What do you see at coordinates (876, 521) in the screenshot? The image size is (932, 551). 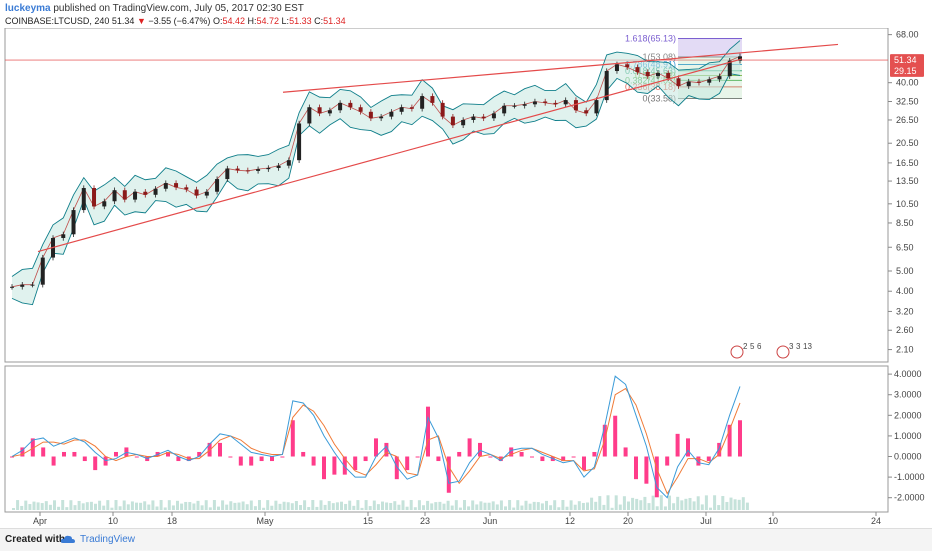 I see `time-tick-label: 24` at bounding box center [876, 521].